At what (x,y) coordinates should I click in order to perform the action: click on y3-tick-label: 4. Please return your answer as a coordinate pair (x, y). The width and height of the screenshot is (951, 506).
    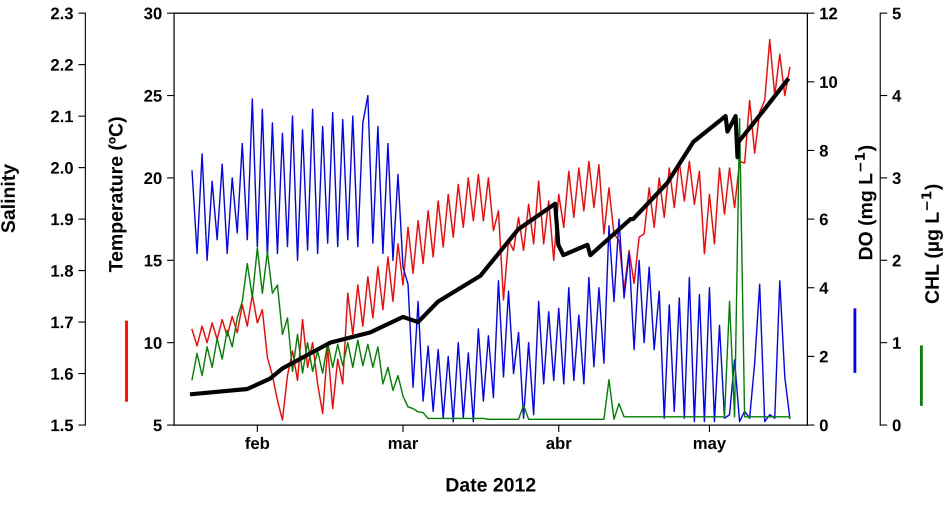
    Looking at the image, I should click on (897, 96).